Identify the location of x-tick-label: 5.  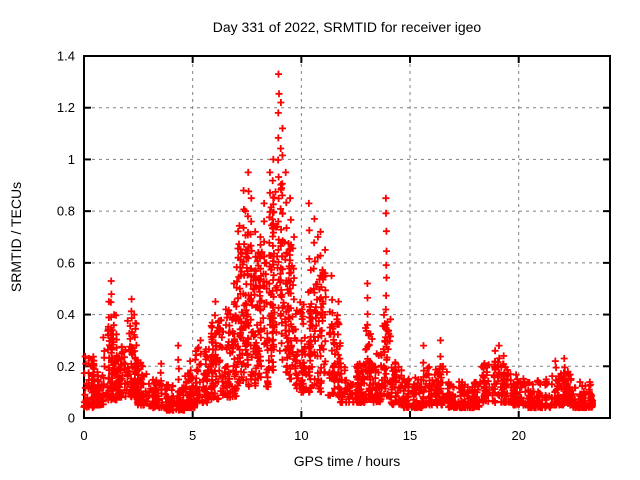
(192, 435).